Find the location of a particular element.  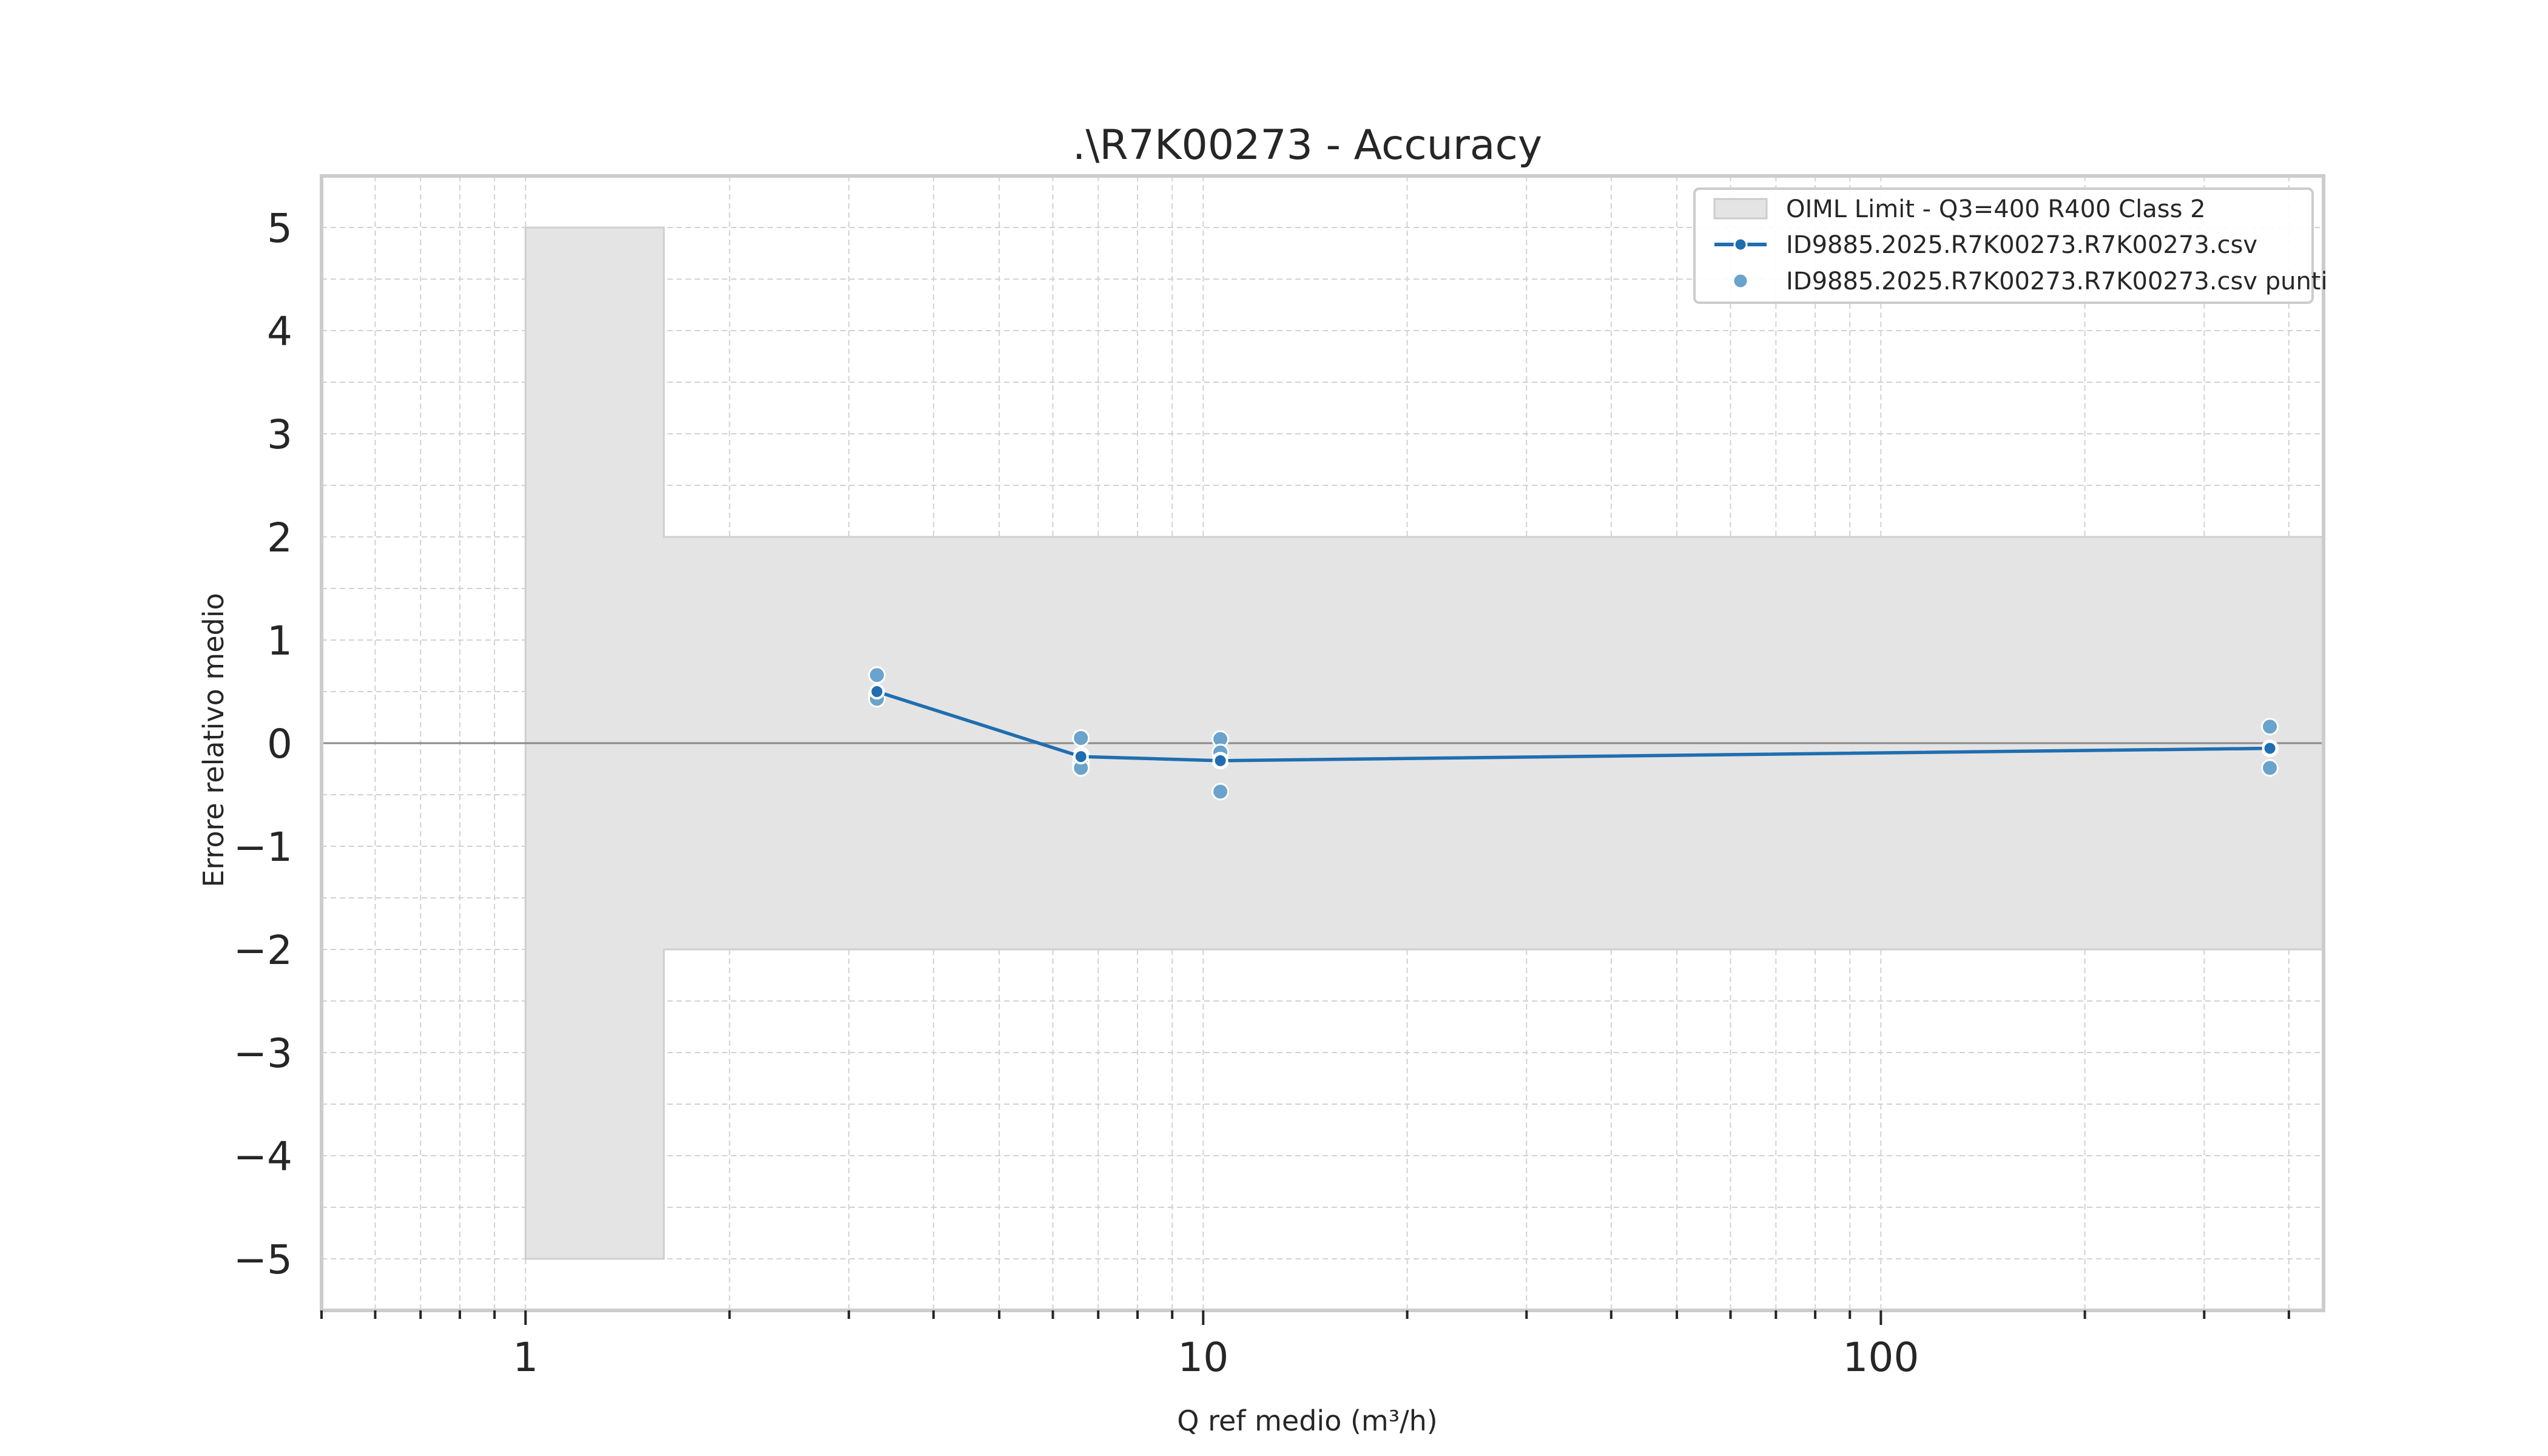

x-tick-label: 10 is located at coordinates (1203, 1357).